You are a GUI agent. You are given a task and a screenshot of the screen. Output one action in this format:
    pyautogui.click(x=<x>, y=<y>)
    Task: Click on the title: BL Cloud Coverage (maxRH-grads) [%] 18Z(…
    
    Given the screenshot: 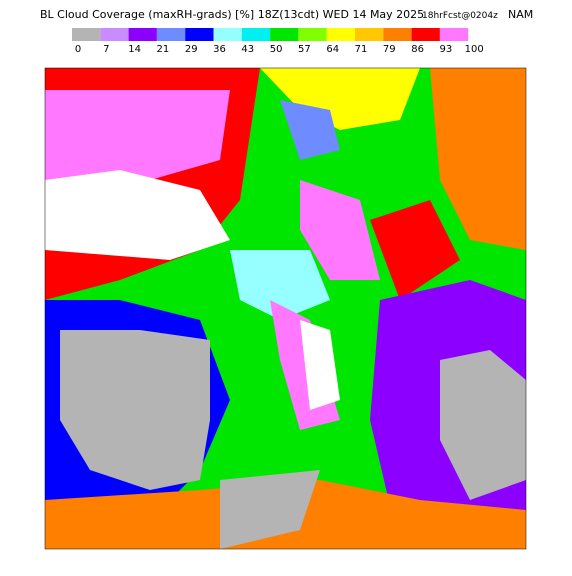 What is the action you would take?
    pyautogui.click(x=232, y=14)
    